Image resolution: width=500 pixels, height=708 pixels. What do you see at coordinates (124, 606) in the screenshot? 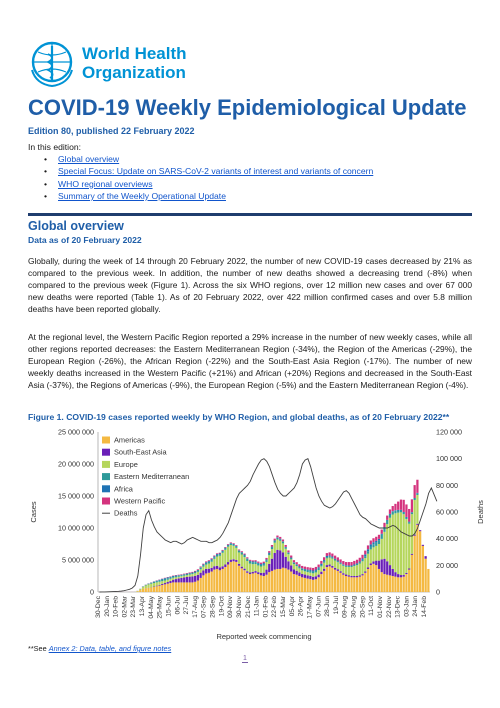
I see `x-tick-label: 02-Mar` at bounding box center [124, 606].